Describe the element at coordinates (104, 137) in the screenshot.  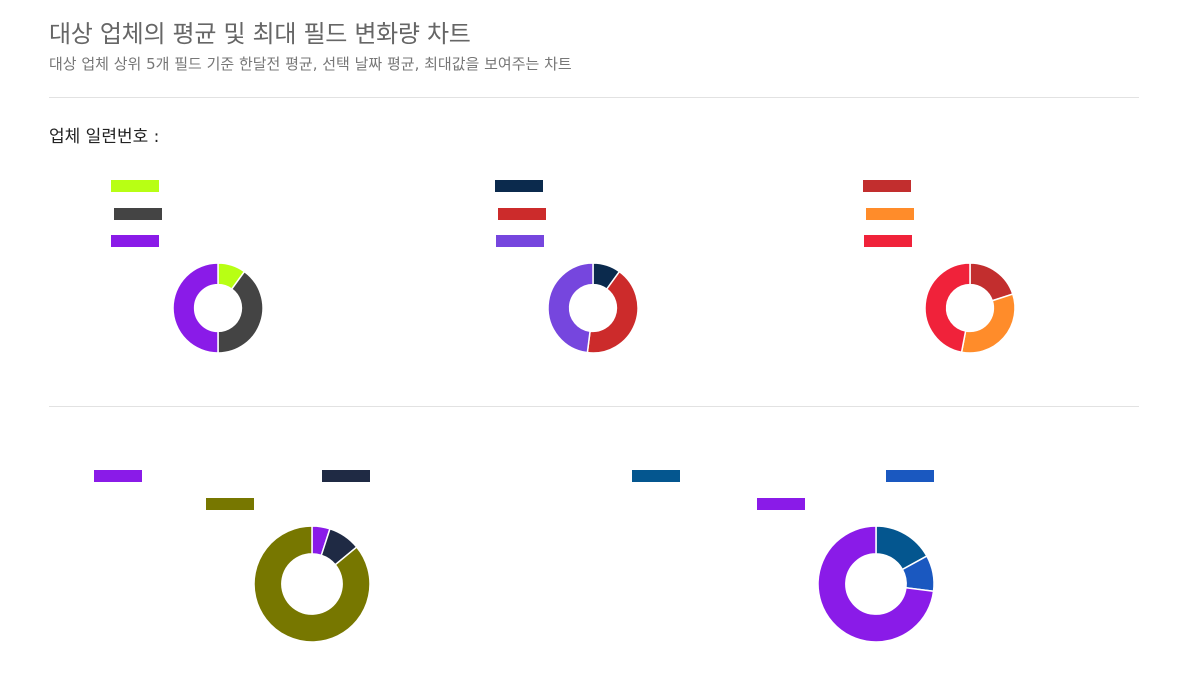
I see `serial-number-label: 업체 일련번호 :` at that location.